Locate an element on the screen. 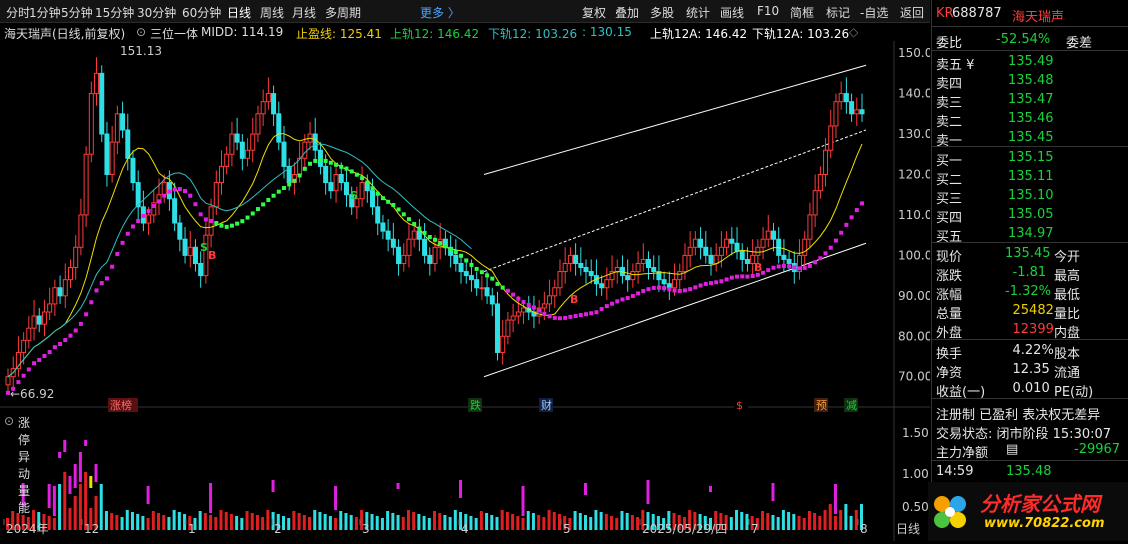 Image resolution: width=1128 pixels, height=544 pixels. bid-price: 135.05 is located at coordinates (1031, 214).